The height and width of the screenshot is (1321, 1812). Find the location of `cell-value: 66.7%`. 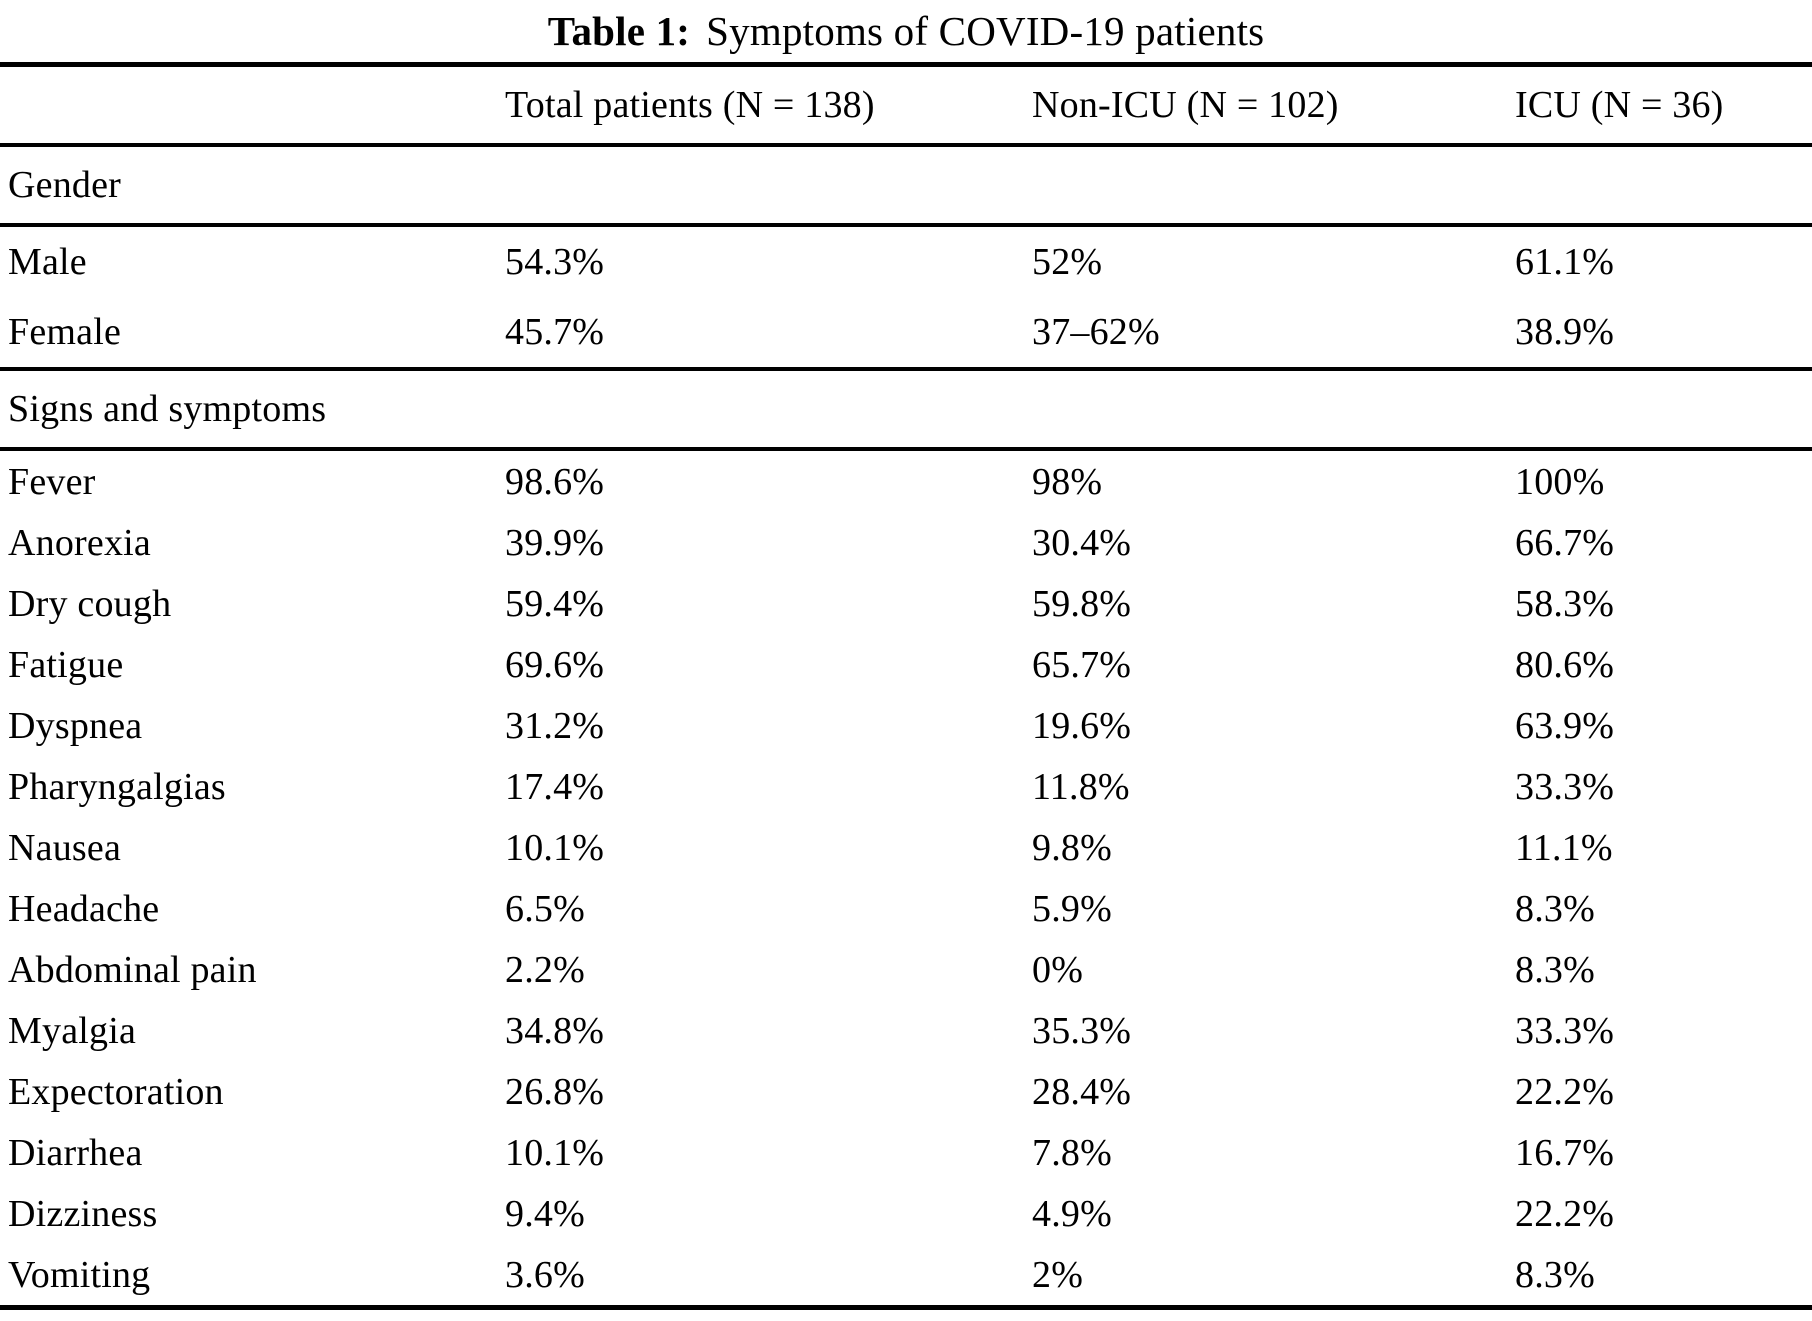

cell-value: 66.7% is located at coordinates (1565, 542).